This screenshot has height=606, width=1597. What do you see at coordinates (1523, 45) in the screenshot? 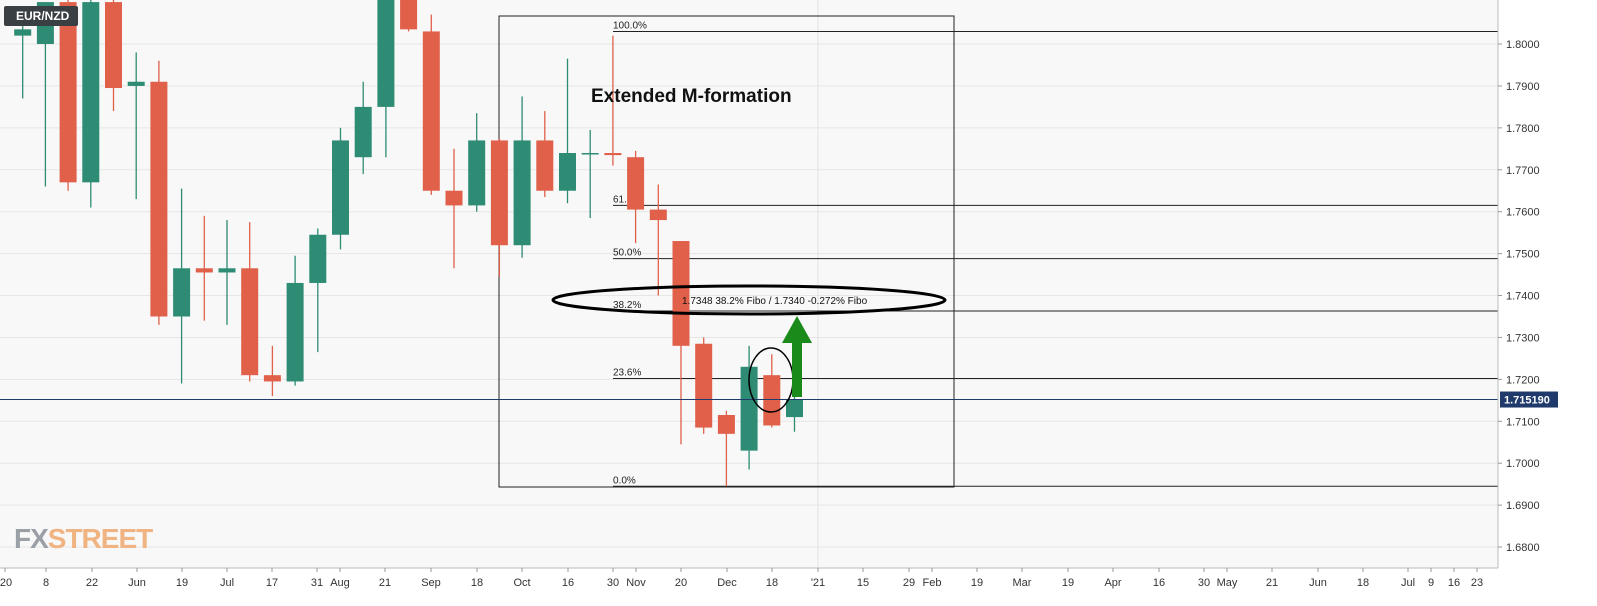
I see `y-tick-label: 1.8000` at bounding box center [1523, 45].